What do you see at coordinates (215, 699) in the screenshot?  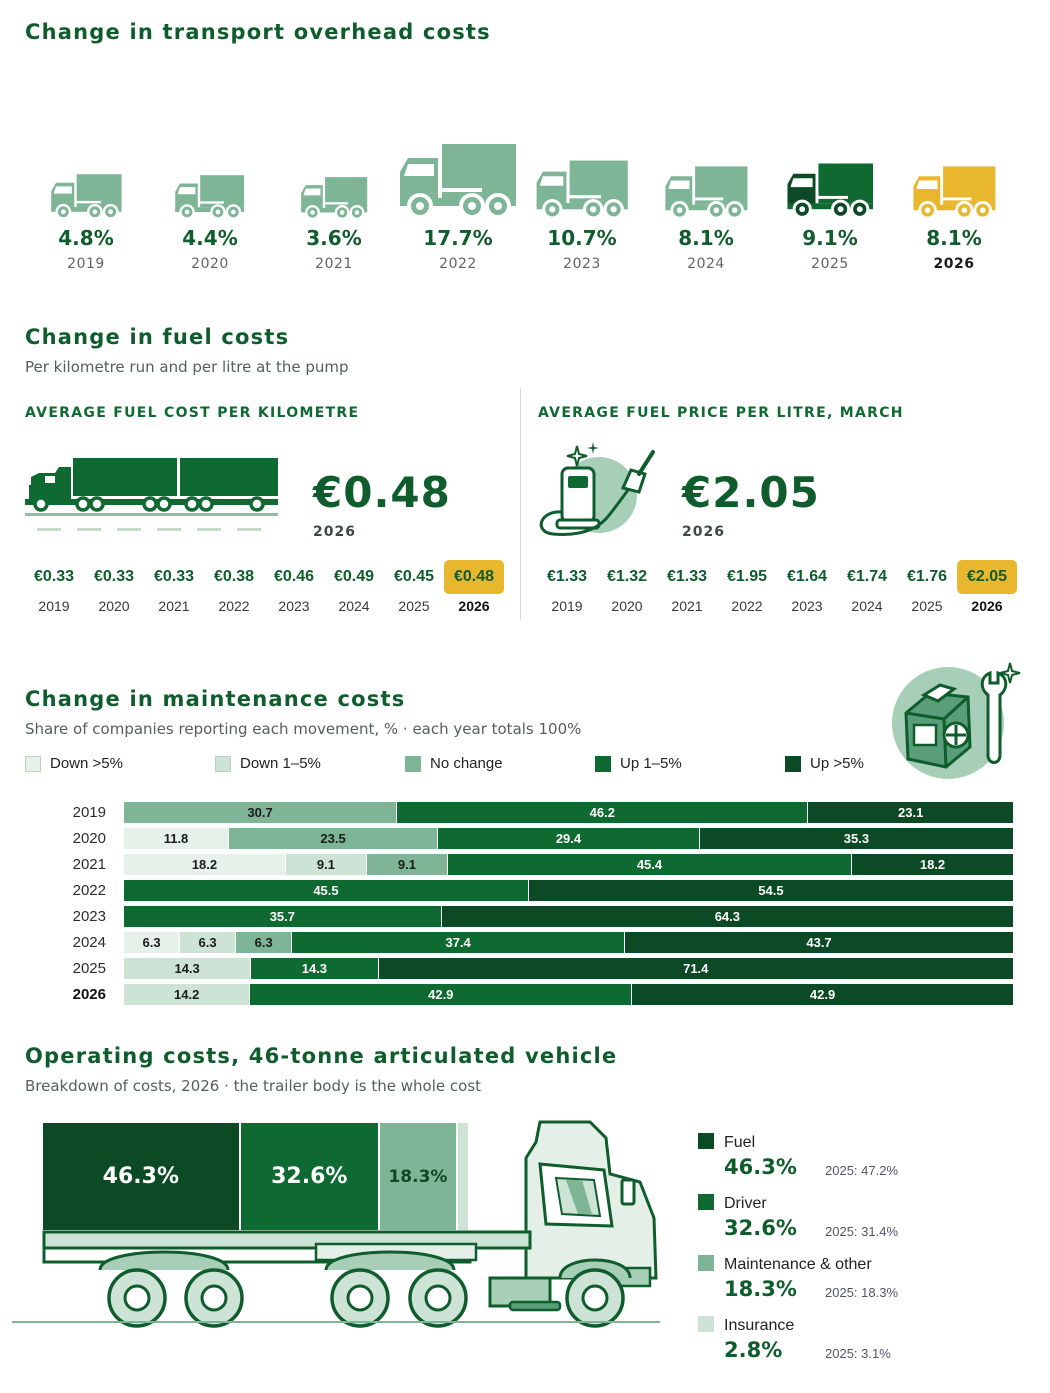 I see `maintenance-title: Change in maintenance costs` at bounding box center [215, 699].